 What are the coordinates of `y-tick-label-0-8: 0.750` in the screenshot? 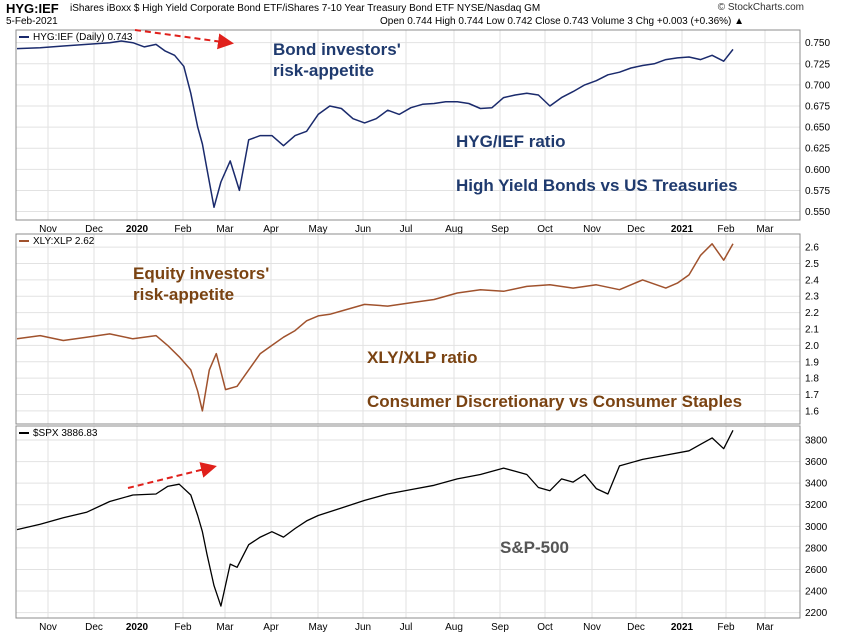 It's located at (817, 43).